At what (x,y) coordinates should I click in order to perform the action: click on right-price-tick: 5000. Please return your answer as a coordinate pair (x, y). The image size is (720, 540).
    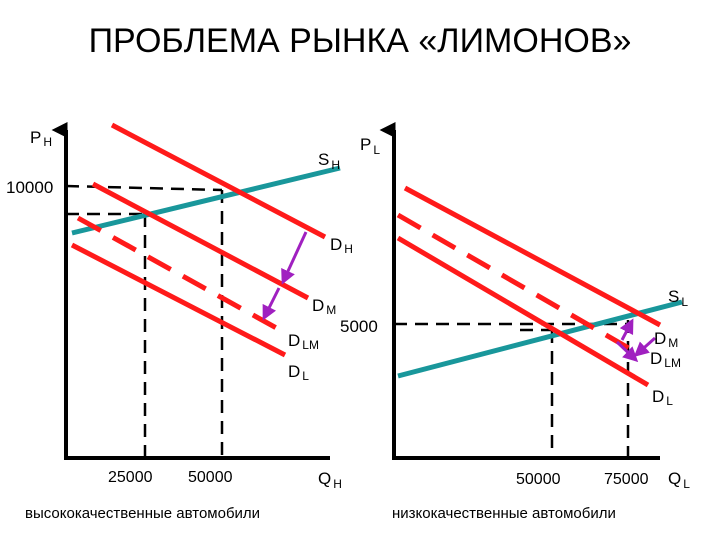
    Looking at the image, I should click on (359, 326).